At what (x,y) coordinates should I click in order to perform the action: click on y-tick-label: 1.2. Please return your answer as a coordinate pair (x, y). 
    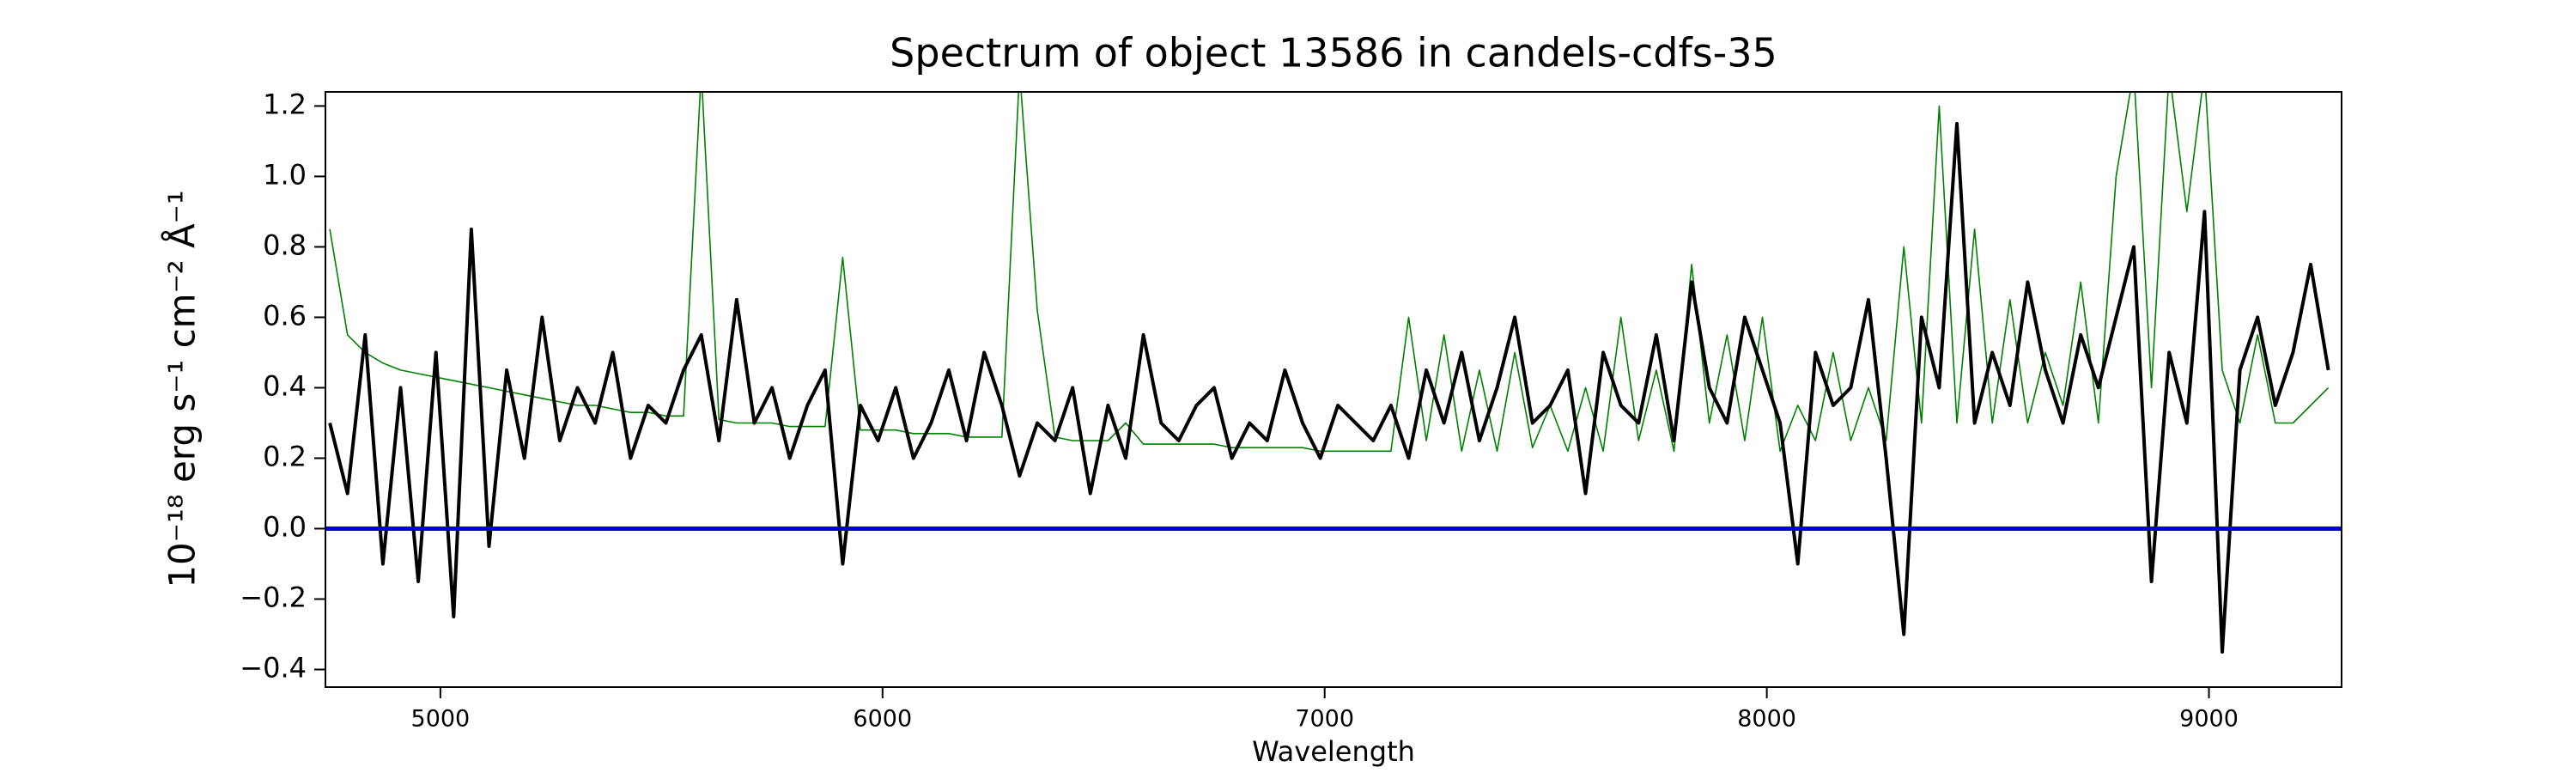
    Looking at the image, I should click on (285, 104).